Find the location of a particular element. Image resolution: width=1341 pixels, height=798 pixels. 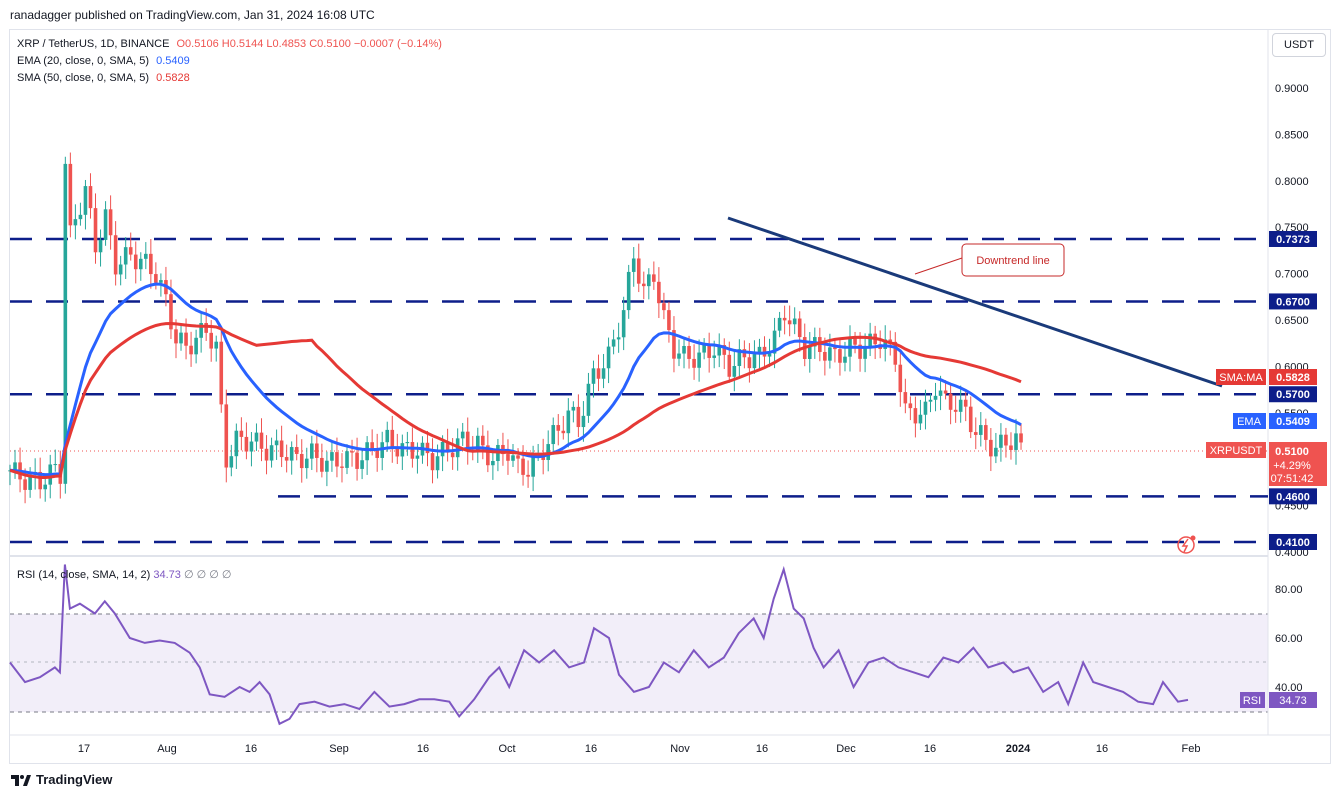

svg-text: 0.5828 is located at coordinates (1293, 378).